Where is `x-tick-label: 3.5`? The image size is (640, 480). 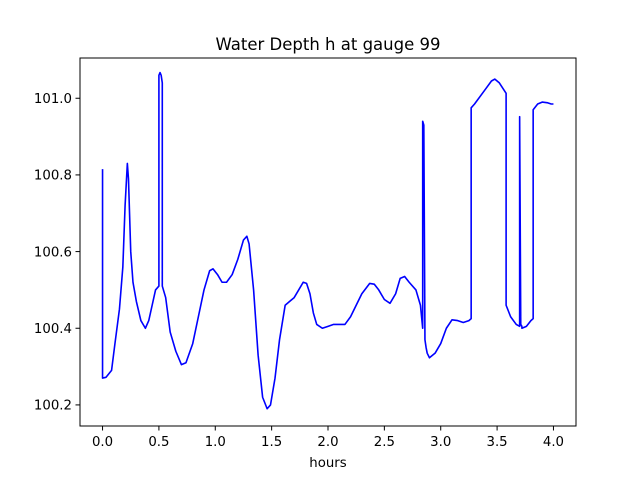
x-tick-label: 3.5 is located at coordinates (497, 442).